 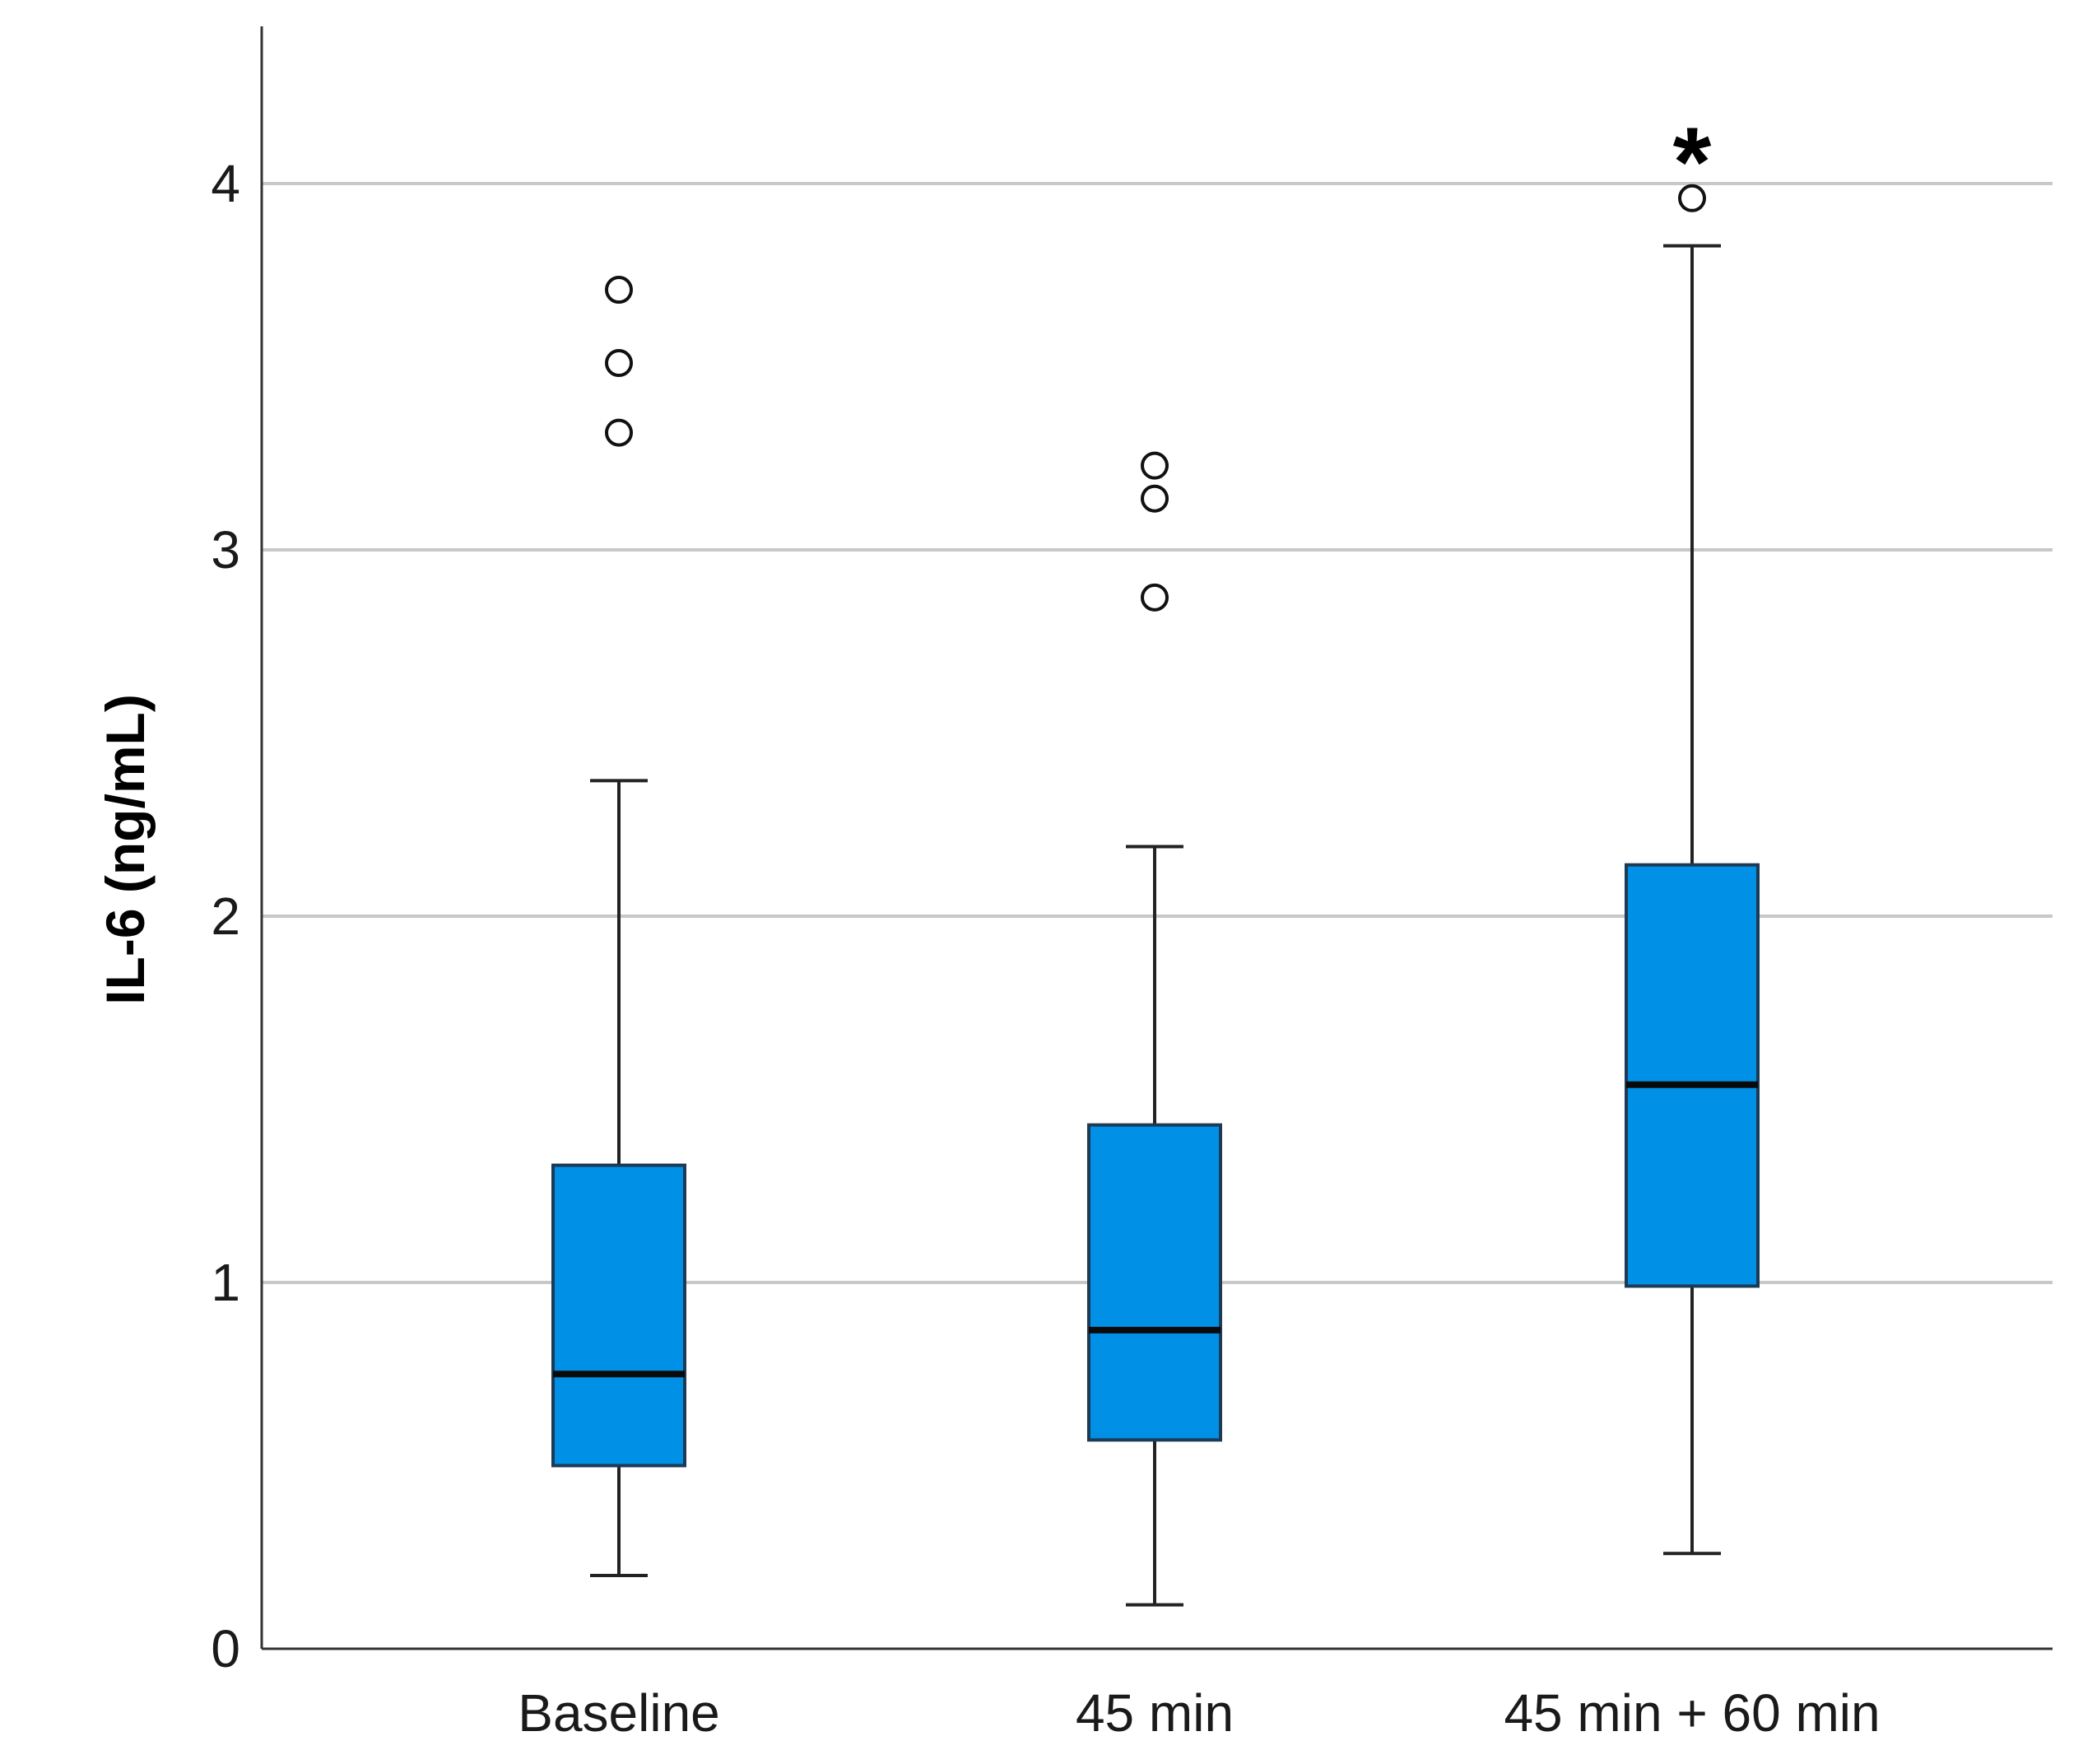 What do you see at coordinates (225, 916) in the screenshot?
I see `y-tick-label: 2` at bounding box center [225, 916].